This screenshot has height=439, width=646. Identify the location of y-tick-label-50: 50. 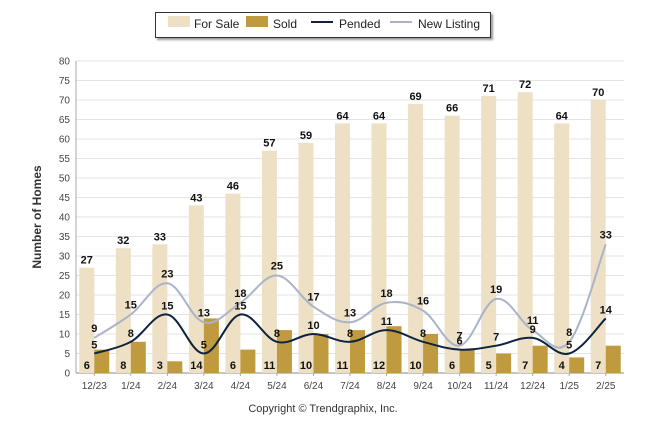
(65, 179).